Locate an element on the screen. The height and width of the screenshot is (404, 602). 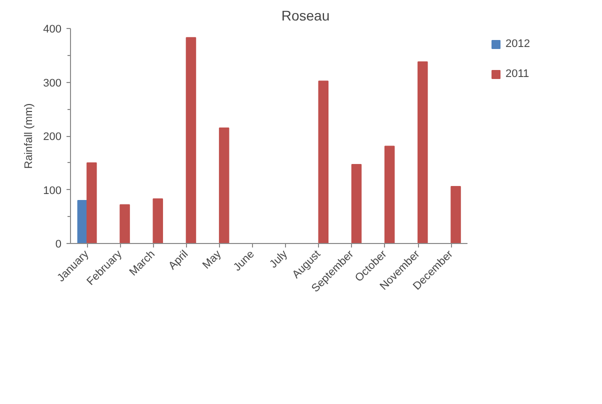
legend-label: 2011 is located at coordinates (518, 74).